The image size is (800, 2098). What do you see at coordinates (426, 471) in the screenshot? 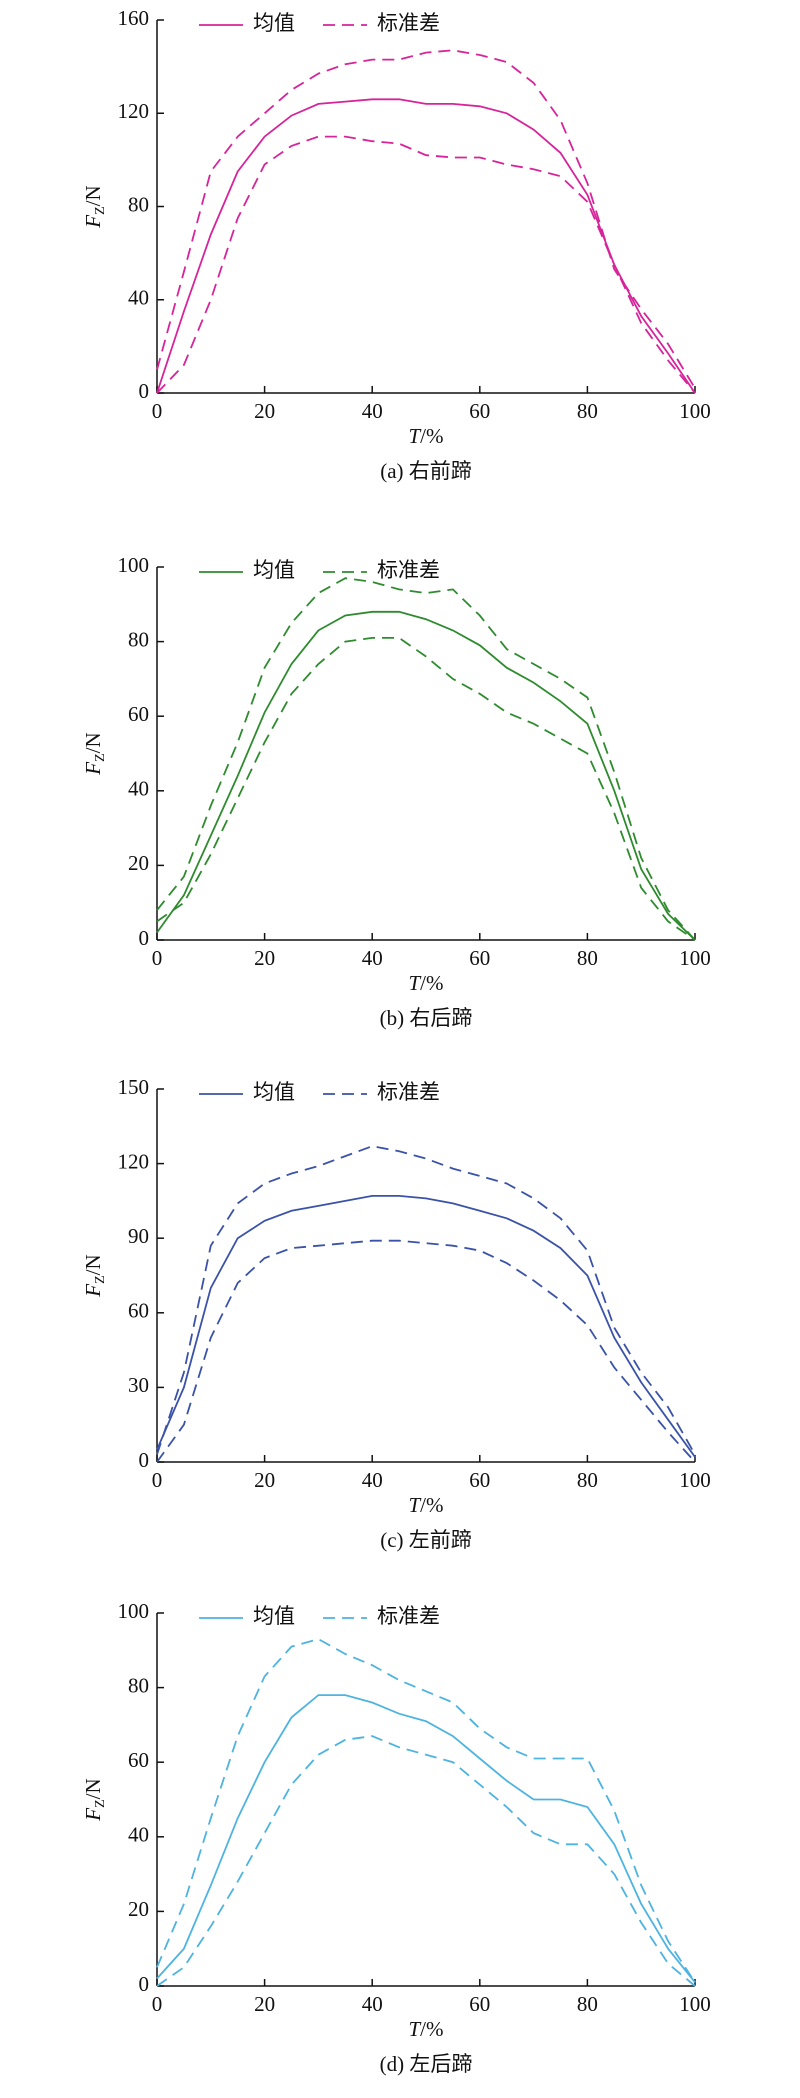
I see `caption: (a) 右前蹄` at bounding box center [426, 471].